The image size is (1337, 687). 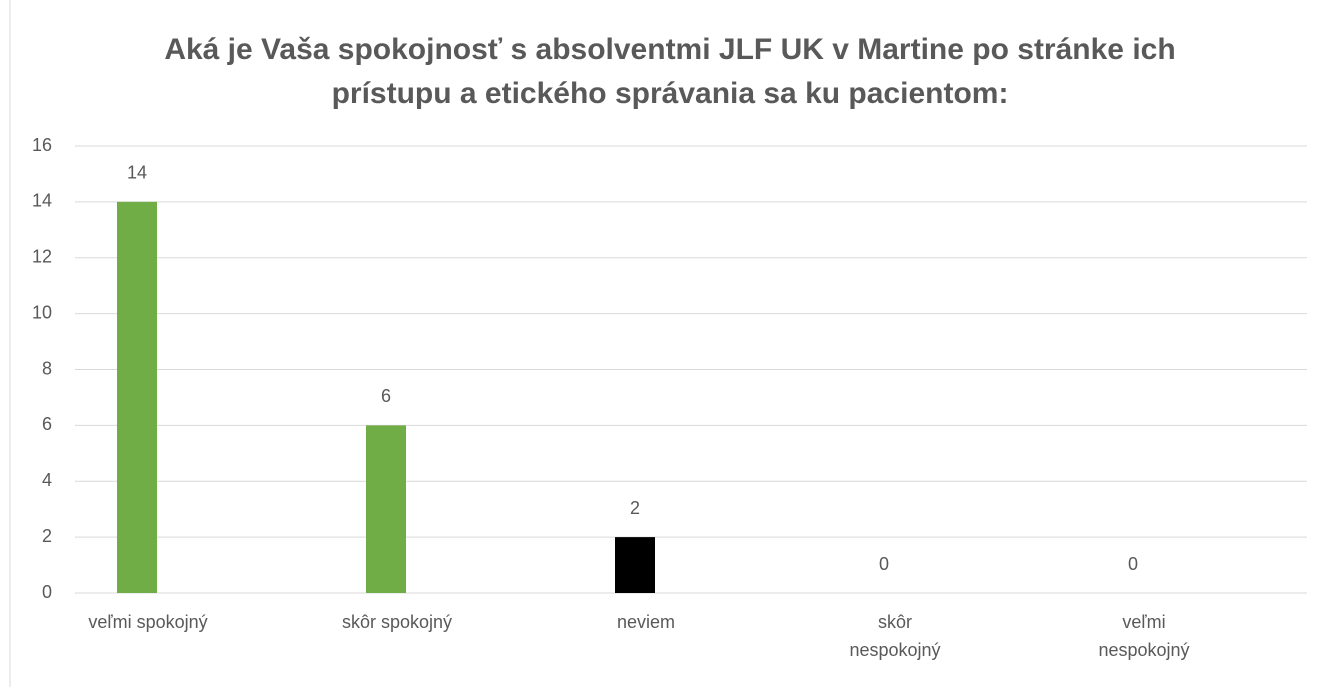 I want to click on y-tick-label: 8, so click(x=47, y=368).